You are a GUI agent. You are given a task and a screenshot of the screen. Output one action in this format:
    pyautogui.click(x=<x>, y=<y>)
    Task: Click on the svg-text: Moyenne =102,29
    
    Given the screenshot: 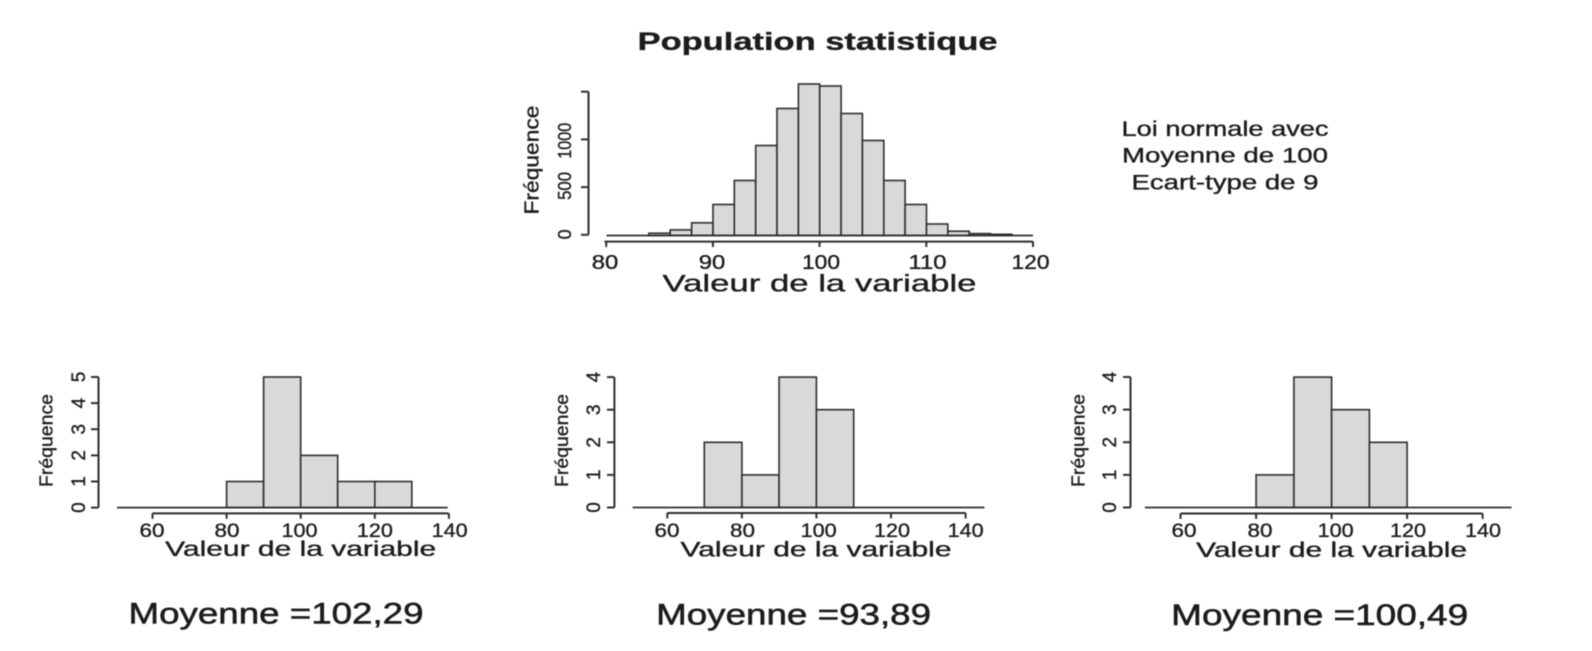 What is the action you would take?
    pyautogui.click(x=276, y=614)
    